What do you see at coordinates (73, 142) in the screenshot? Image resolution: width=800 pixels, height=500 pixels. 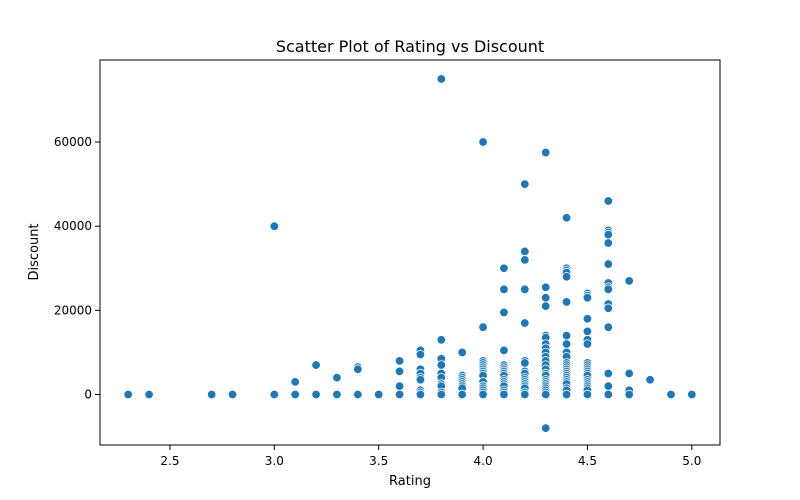 I see `y-tick-label: 60000` at bounding box center [73, 142].